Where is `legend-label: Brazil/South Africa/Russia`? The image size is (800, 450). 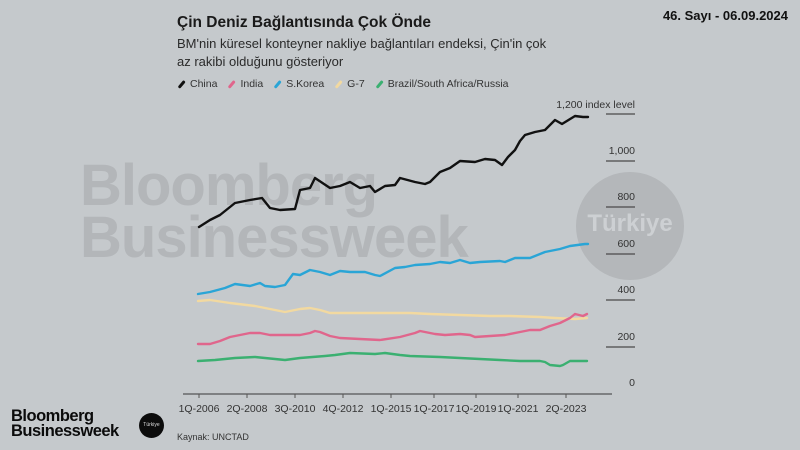 legend-label: Brazil/South Africa/Russia is located at coordinates (448, 84).